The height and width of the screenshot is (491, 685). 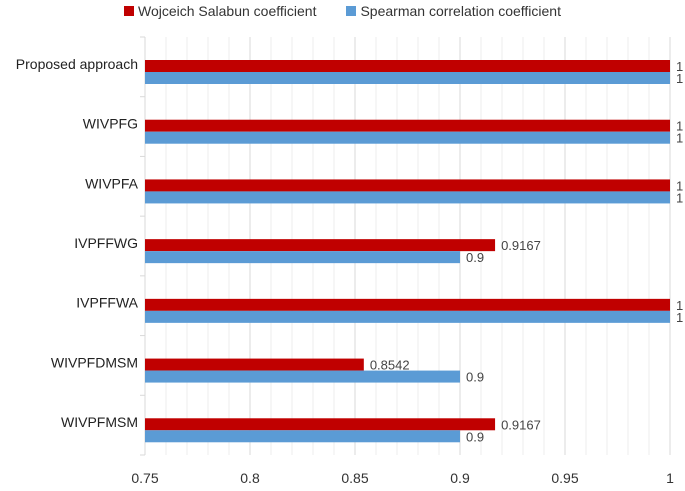 I want to click on category-label: WIVPFG, so click(x=110, y=124).